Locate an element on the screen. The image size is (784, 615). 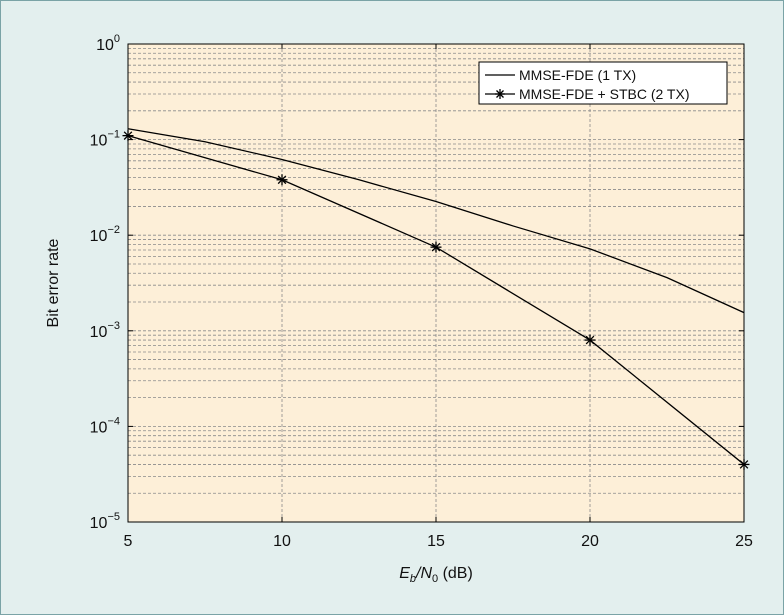
x-tick-label: 10 is located at coordinates (282, 541).